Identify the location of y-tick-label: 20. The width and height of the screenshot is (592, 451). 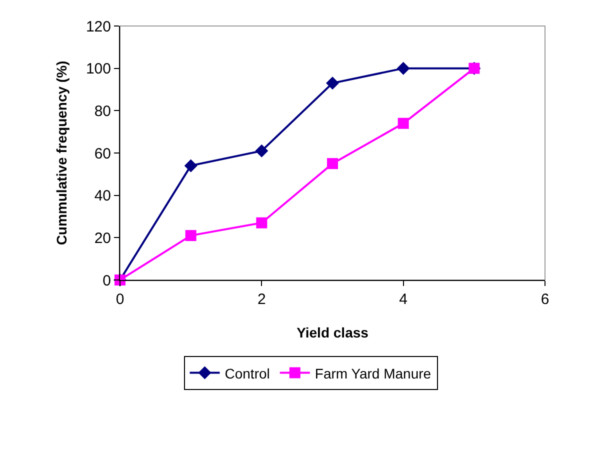
(102, 238).